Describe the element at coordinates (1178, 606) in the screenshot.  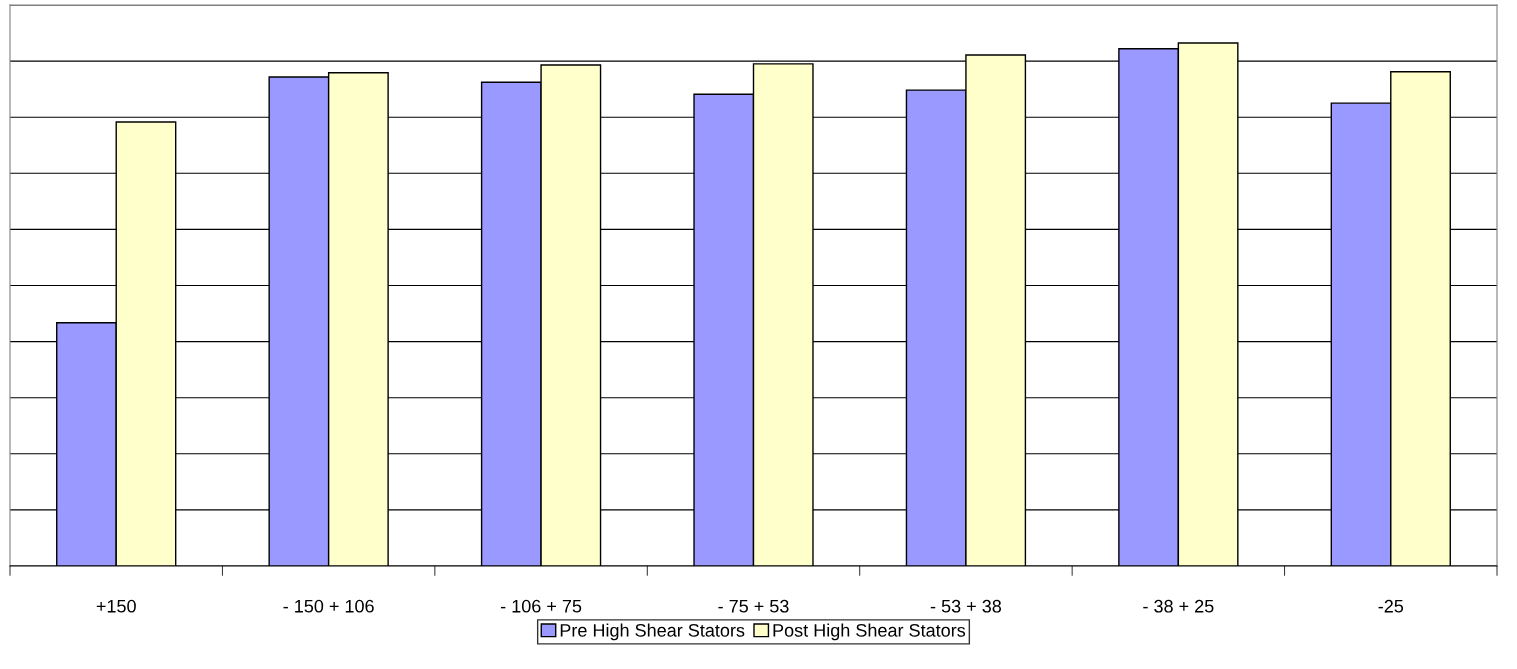
I see `x-tick-label: - 38 + 25` at that location.